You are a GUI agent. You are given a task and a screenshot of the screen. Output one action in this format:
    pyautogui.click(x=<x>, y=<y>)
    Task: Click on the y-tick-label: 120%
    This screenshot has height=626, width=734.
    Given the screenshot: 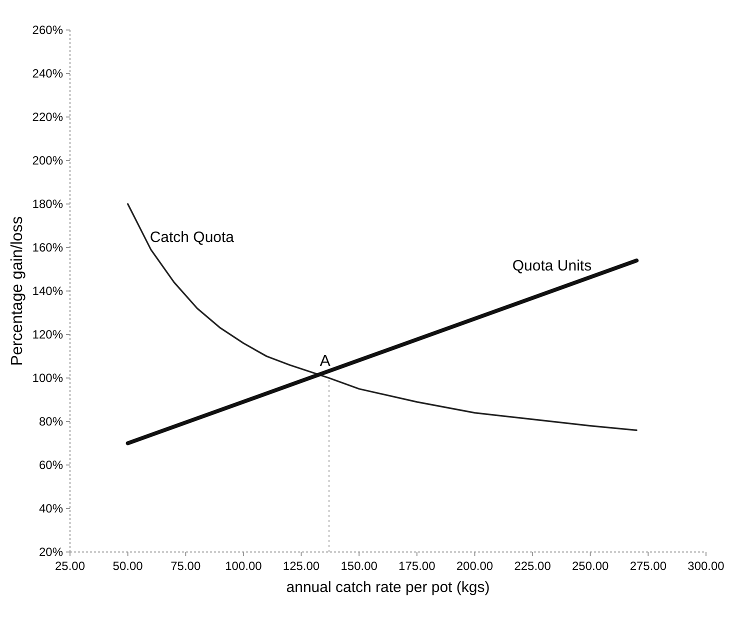 What is the action you would take?
    pyautogui.click(x=48, y=335)
    